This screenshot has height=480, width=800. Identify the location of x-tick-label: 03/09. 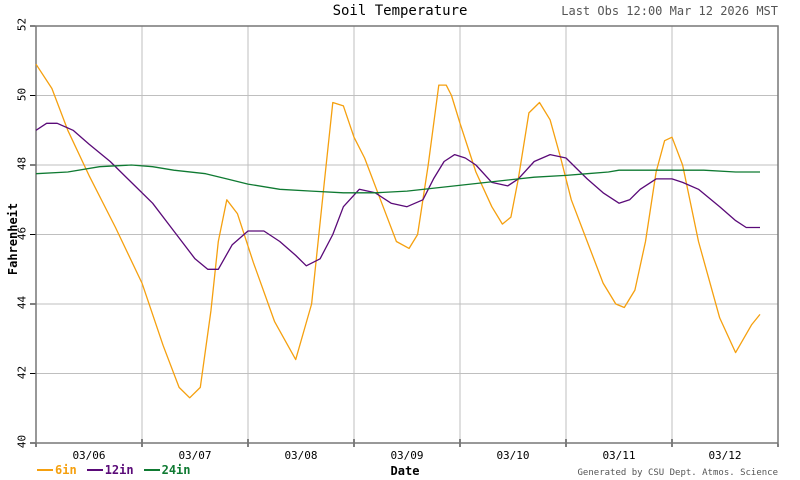
(407, 455).